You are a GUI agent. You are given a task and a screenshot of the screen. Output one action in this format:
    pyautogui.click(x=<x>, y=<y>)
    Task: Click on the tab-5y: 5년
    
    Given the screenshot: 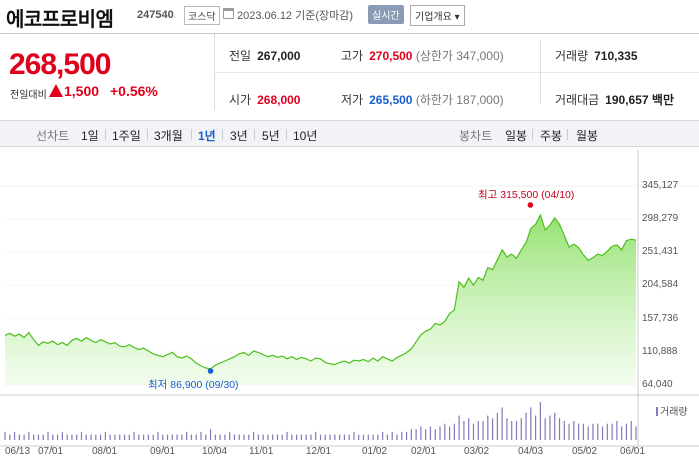 What is the action you would take?
    pyautogui.click(x=271, y=136)
    